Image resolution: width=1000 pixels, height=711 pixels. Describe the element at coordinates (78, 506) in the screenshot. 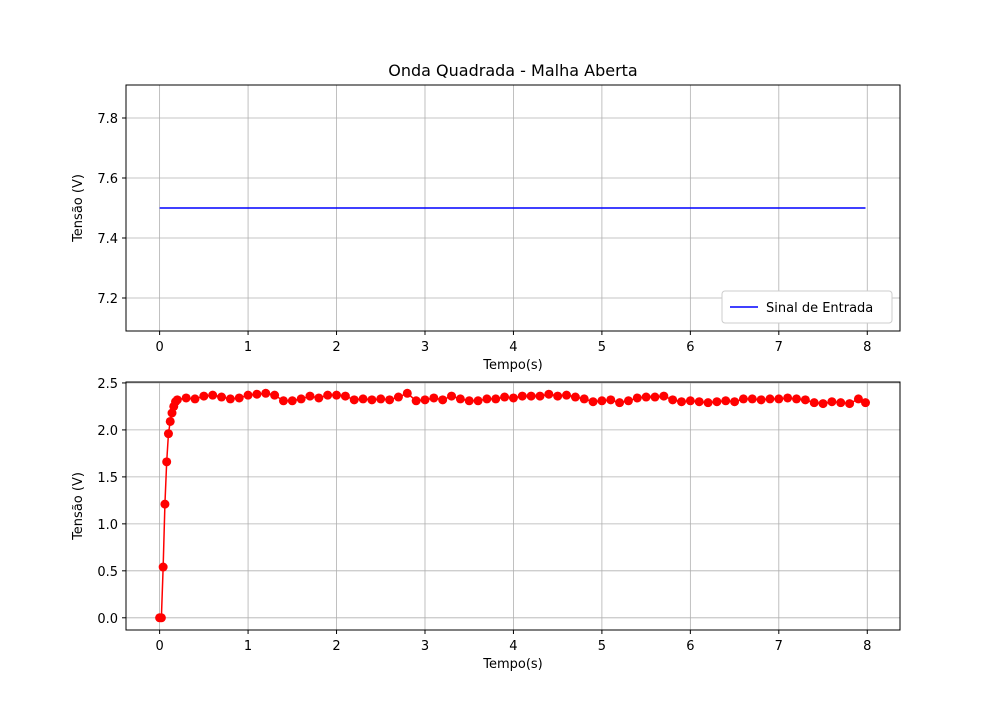

I see `y-axis-label: Tensão (V)` at that location.